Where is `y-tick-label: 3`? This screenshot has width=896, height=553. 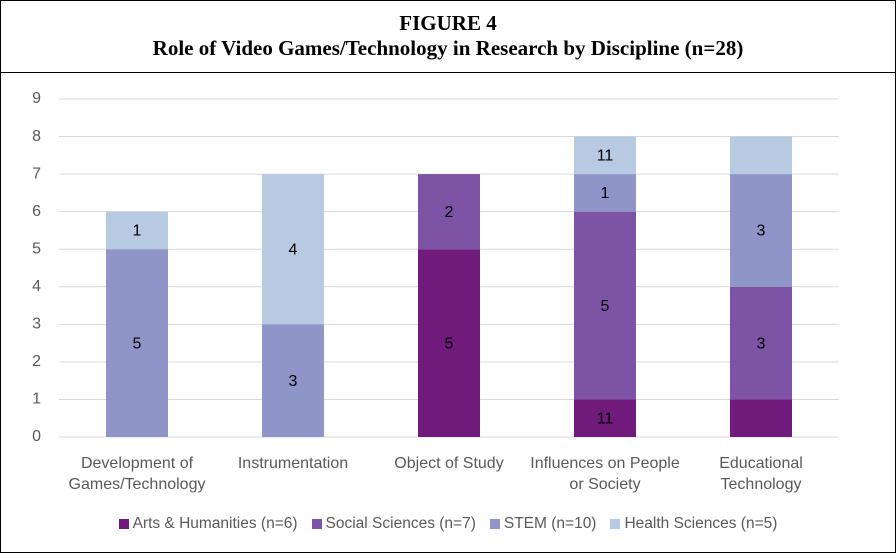
y-tick-label: 3 is located at coordinates (36, 324).